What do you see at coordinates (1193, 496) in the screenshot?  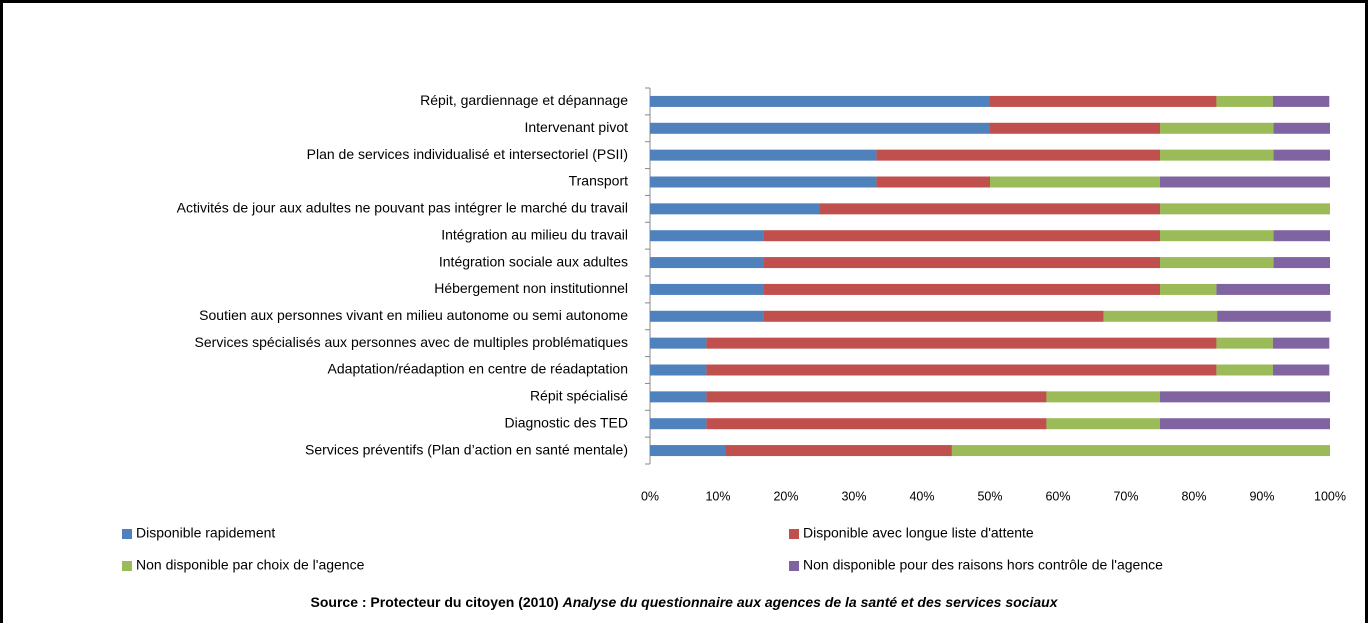 I see `x-tick-label: 80%` at bounding box center [1193, 496].